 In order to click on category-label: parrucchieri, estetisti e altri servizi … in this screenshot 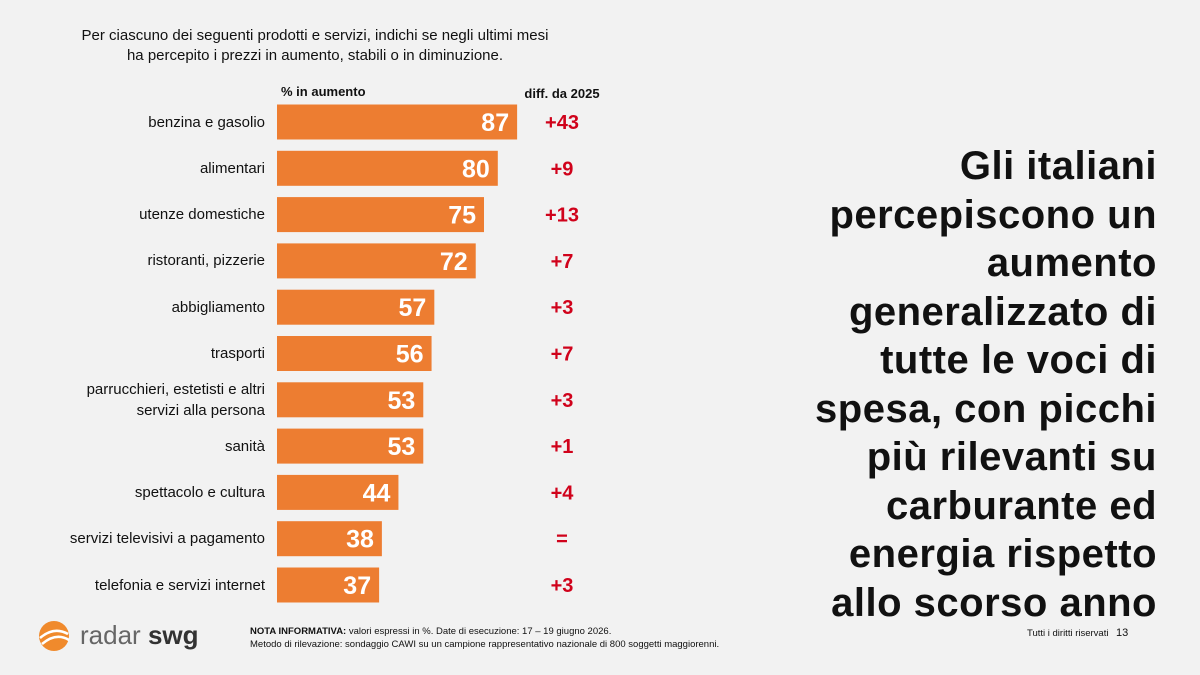, I will do `click(175, 399)`.